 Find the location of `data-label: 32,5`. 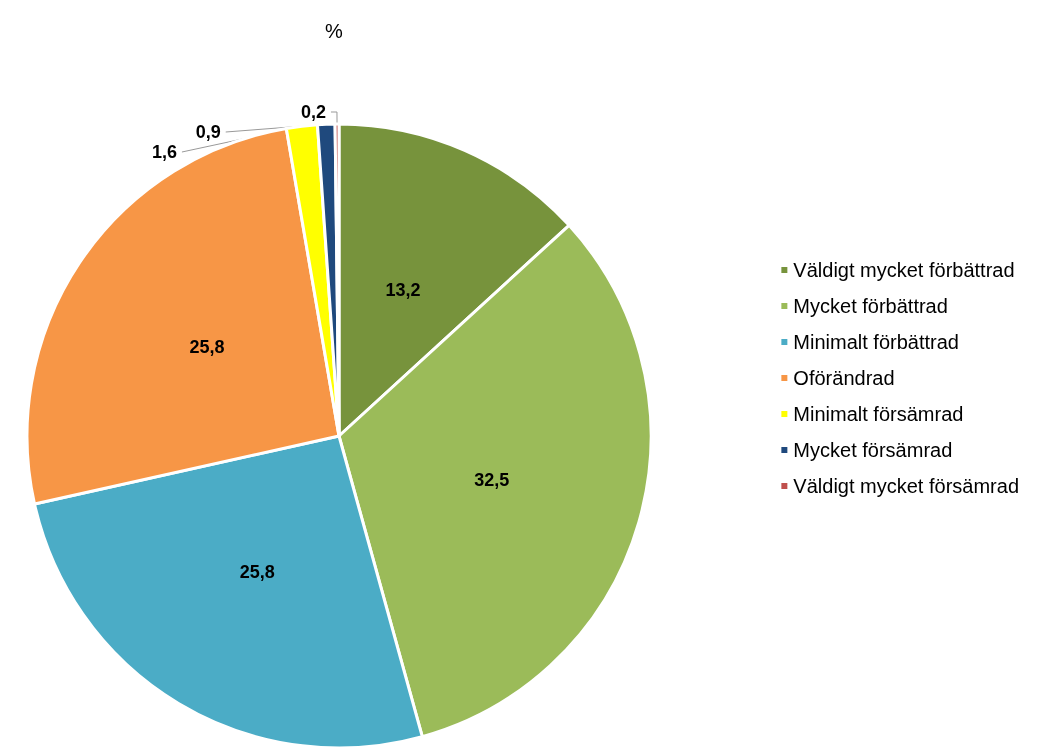

data-label: 32,5 is located at coordinates (492, 479).